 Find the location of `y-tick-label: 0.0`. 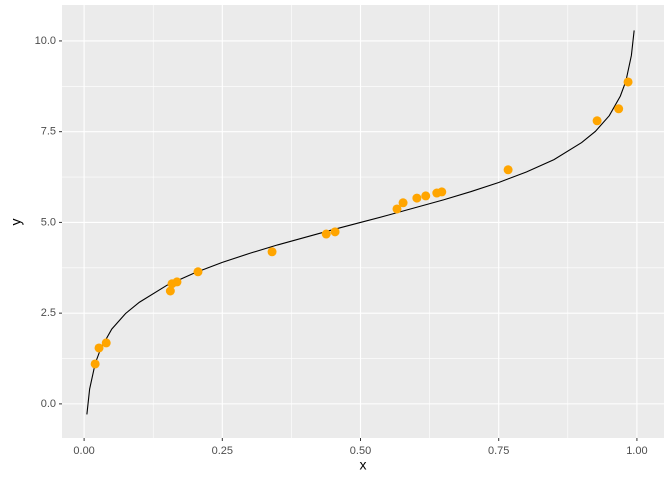

y-tick-label: 0.0 is located at coordinates (48, 404).